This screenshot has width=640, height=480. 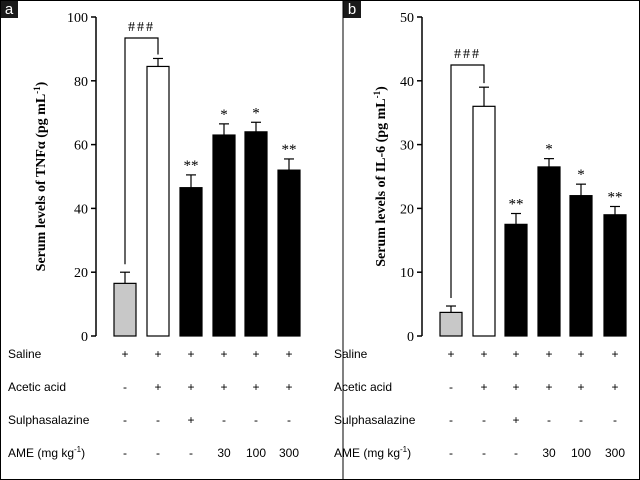 I want to click on y-tick-label: 80, so click(x=81, y=82).